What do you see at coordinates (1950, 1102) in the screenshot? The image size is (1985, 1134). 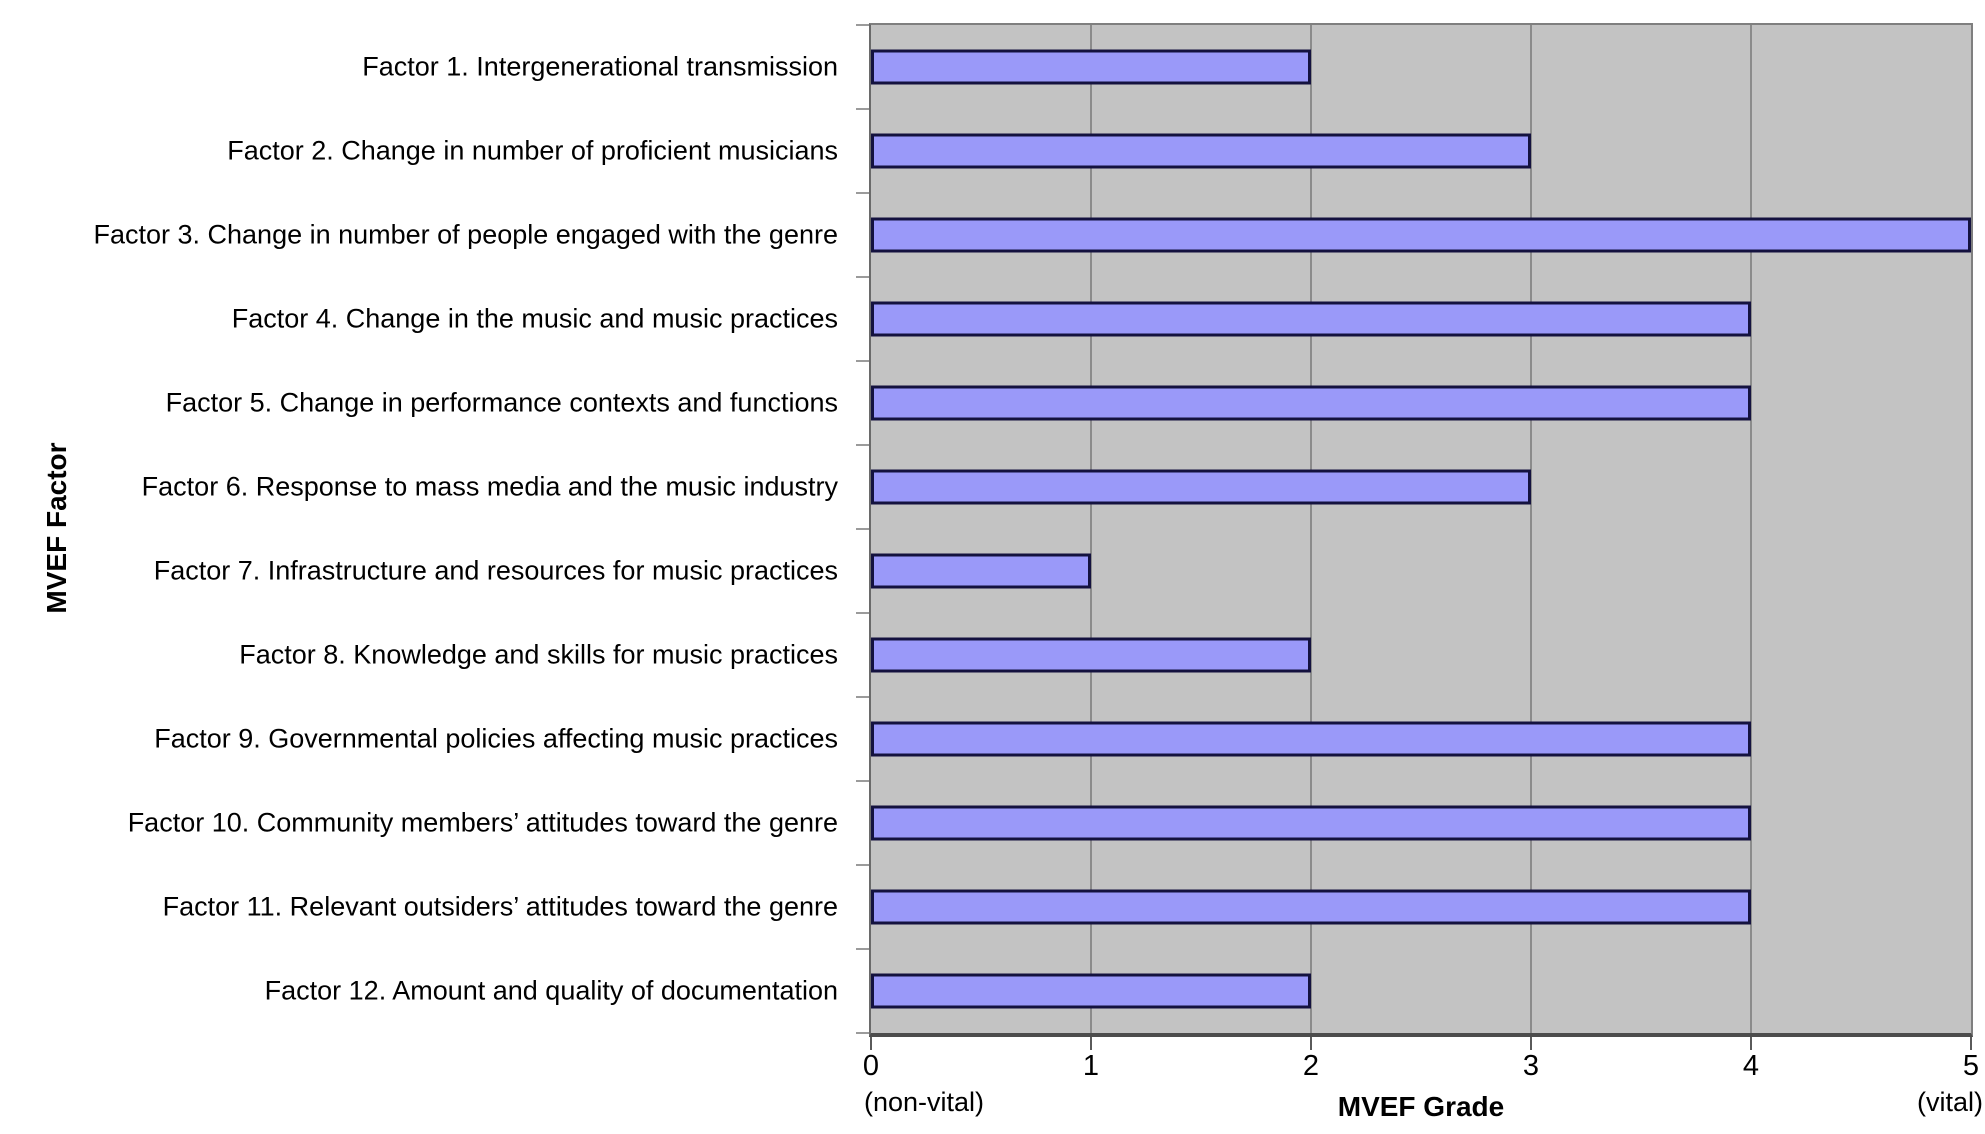 I see `x-axis-annotation-vital: (vital)` at bounding box center [1950, 1102].